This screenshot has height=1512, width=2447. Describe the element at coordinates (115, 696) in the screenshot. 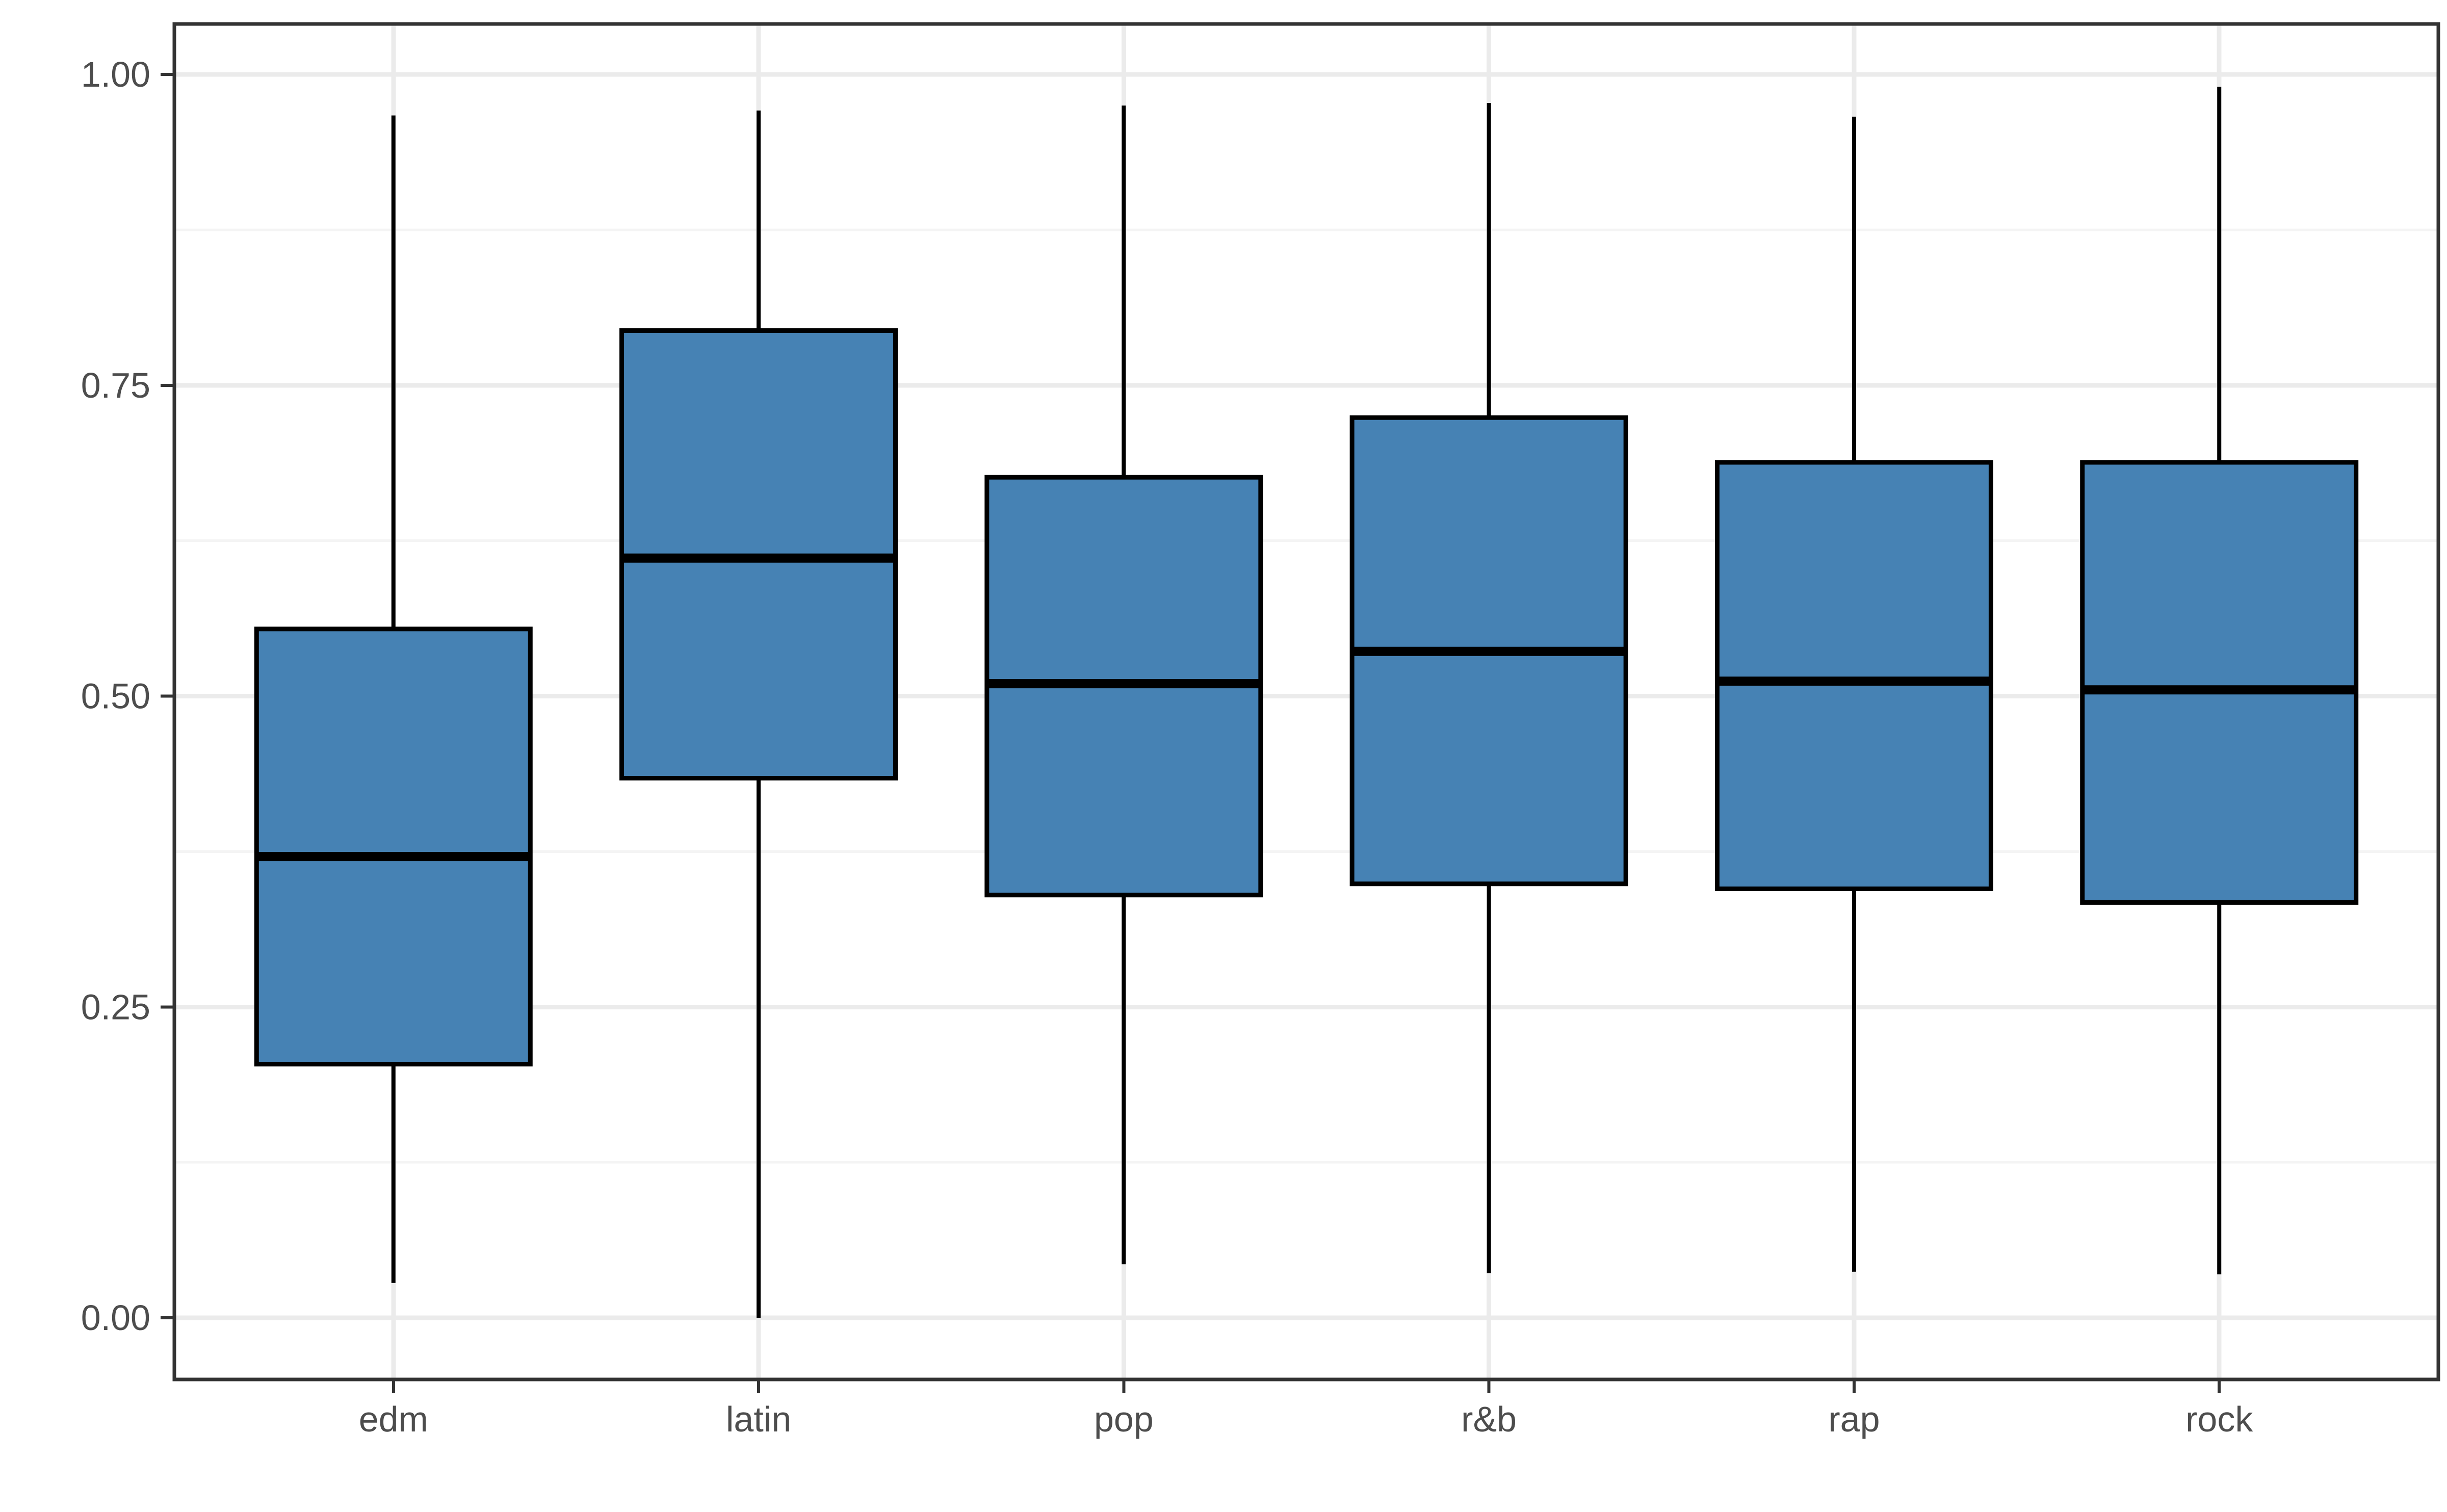

I see `y-tick-label-0.50: 0.50` at that location.